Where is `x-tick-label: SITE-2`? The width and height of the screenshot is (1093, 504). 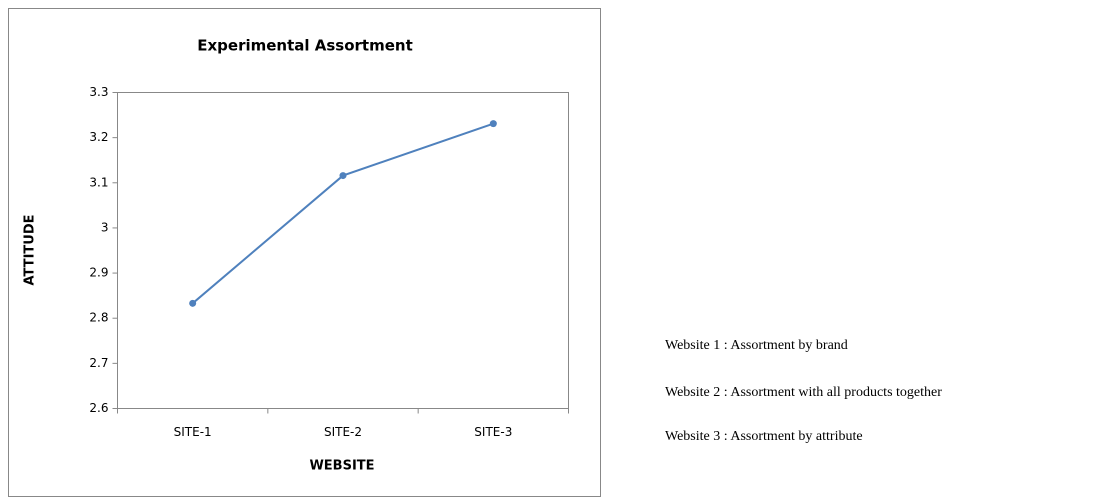 x-tick-label: SITE-2 is located at coordinates (343, 432).